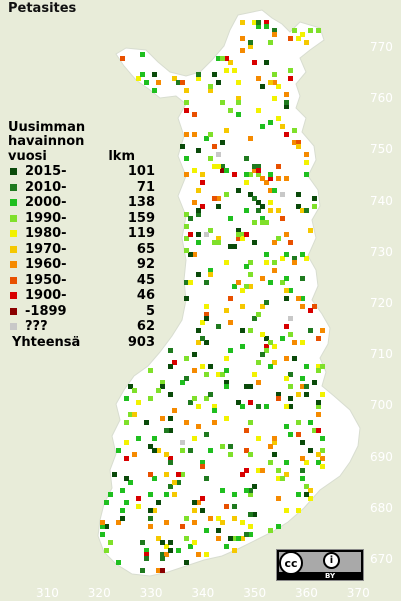 This screenshot has width=401, height=601. What do you see at coordinates (46, 295) in the screenshot?
I see `legend-item-label: 1900-` at bounding box center [46, 295].